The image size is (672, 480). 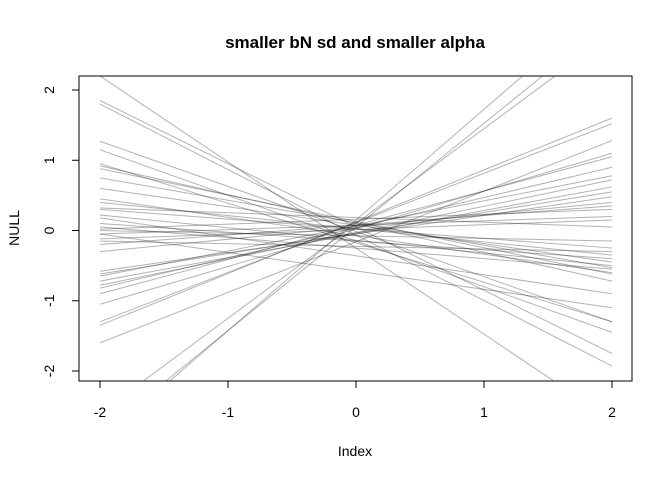 What do you see at coordinates (60, 231) in the screenshot?
I see `y-axis-ticks: -2 -1 0 1 2` at bounding box center [60, 231].